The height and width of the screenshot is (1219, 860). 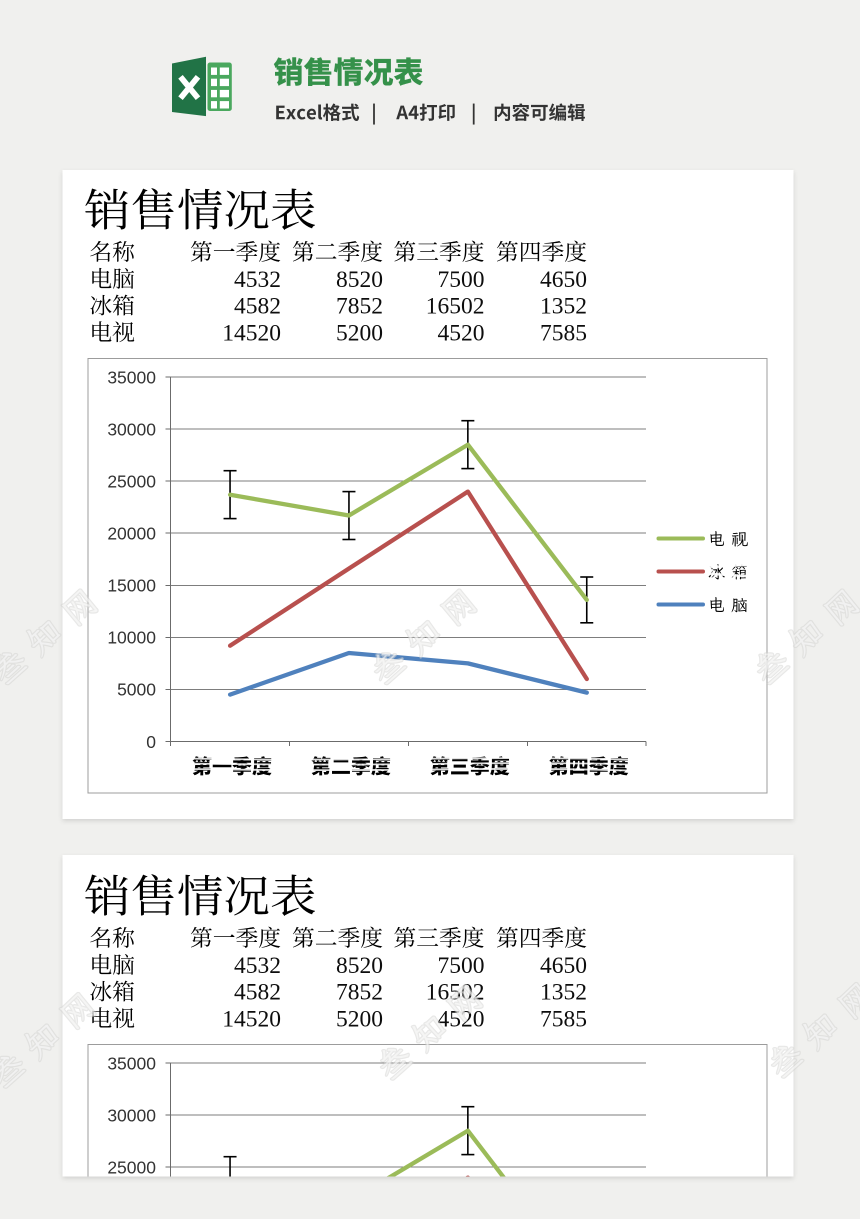 What do you see at coordinates (131, 586) in the screenshot?
I see `svg-text: 15000` at bounding box center [131, 586].